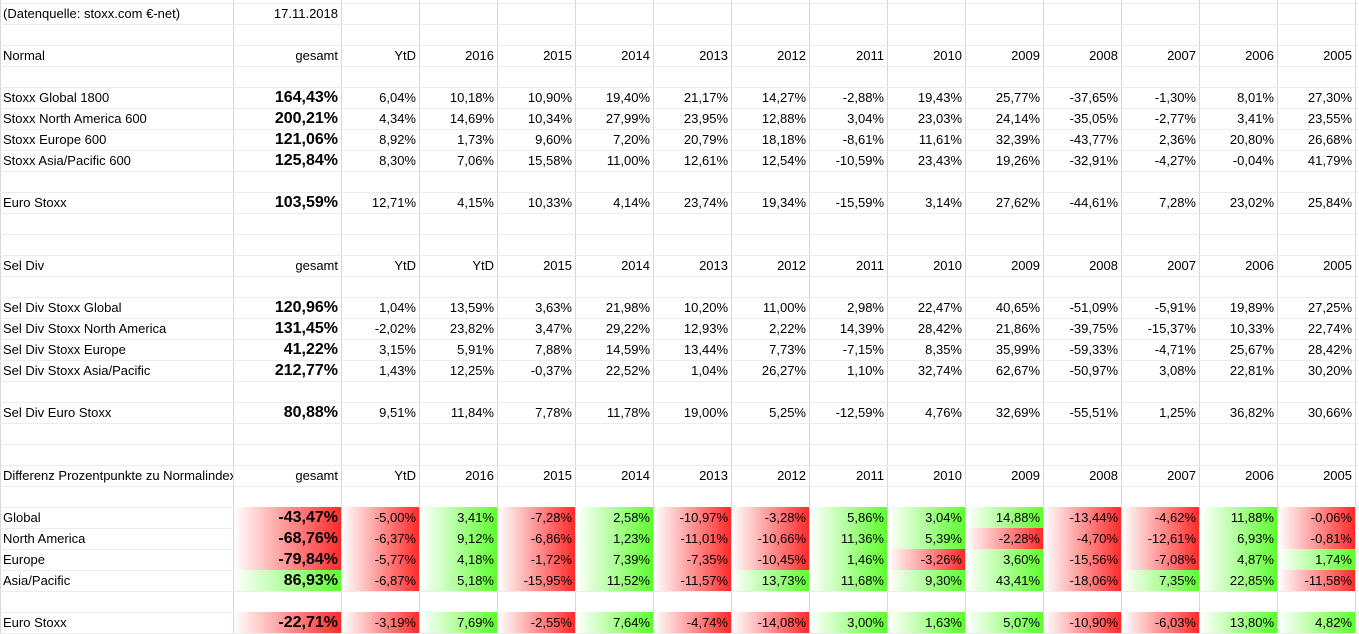 The height and width of the screenshot is (634, 1359). Describe the element at coordinates (692, 580) in the screenshot. I see `value-cell: -11,57%` at that location.